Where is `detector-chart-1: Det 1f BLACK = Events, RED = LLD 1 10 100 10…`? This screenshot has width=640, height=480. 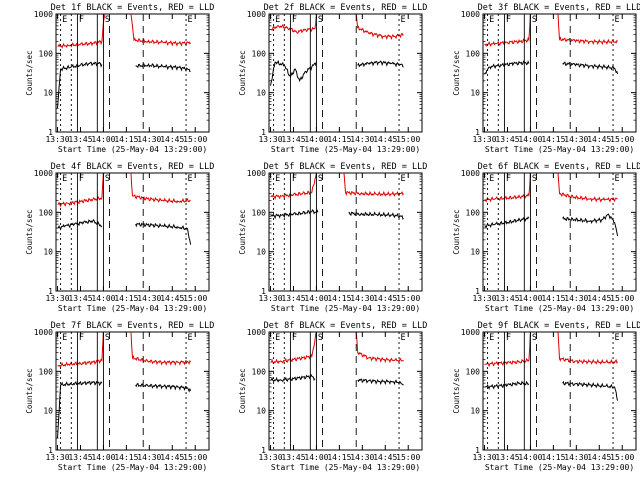 detector-chart-1: Det 1f BLACK = Events, RED = LLD 1 10 100 10… is located at coordinates (119, 78).